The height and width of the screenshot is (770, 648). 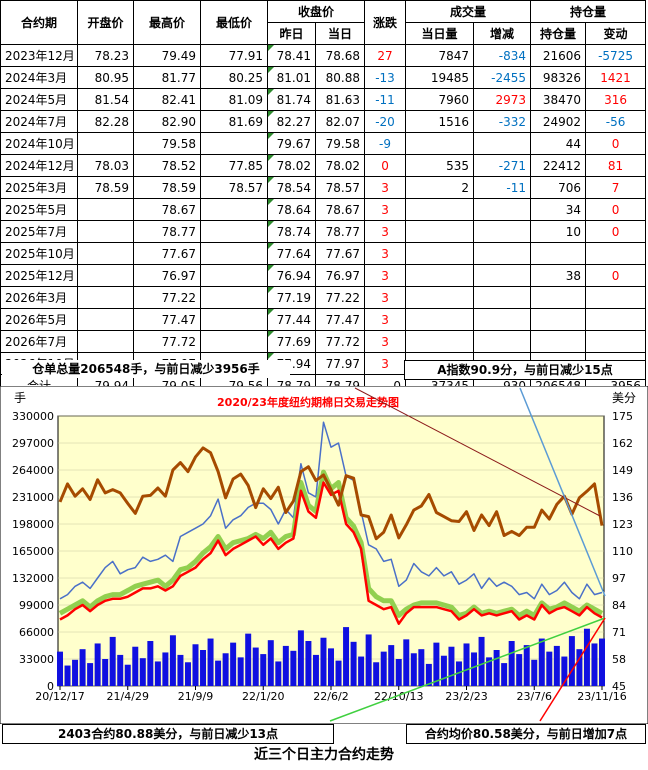 I want to click on trend-line-green, so click(x=467, y=669).